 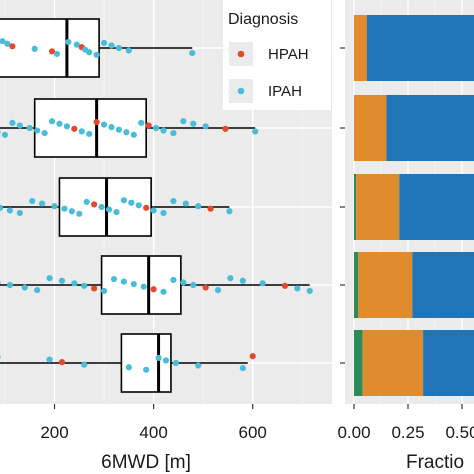 What do you see at coordinates (253, 432) in the screenshot?
I see `x-tick-label: 600` at bounding box center [253, 432].